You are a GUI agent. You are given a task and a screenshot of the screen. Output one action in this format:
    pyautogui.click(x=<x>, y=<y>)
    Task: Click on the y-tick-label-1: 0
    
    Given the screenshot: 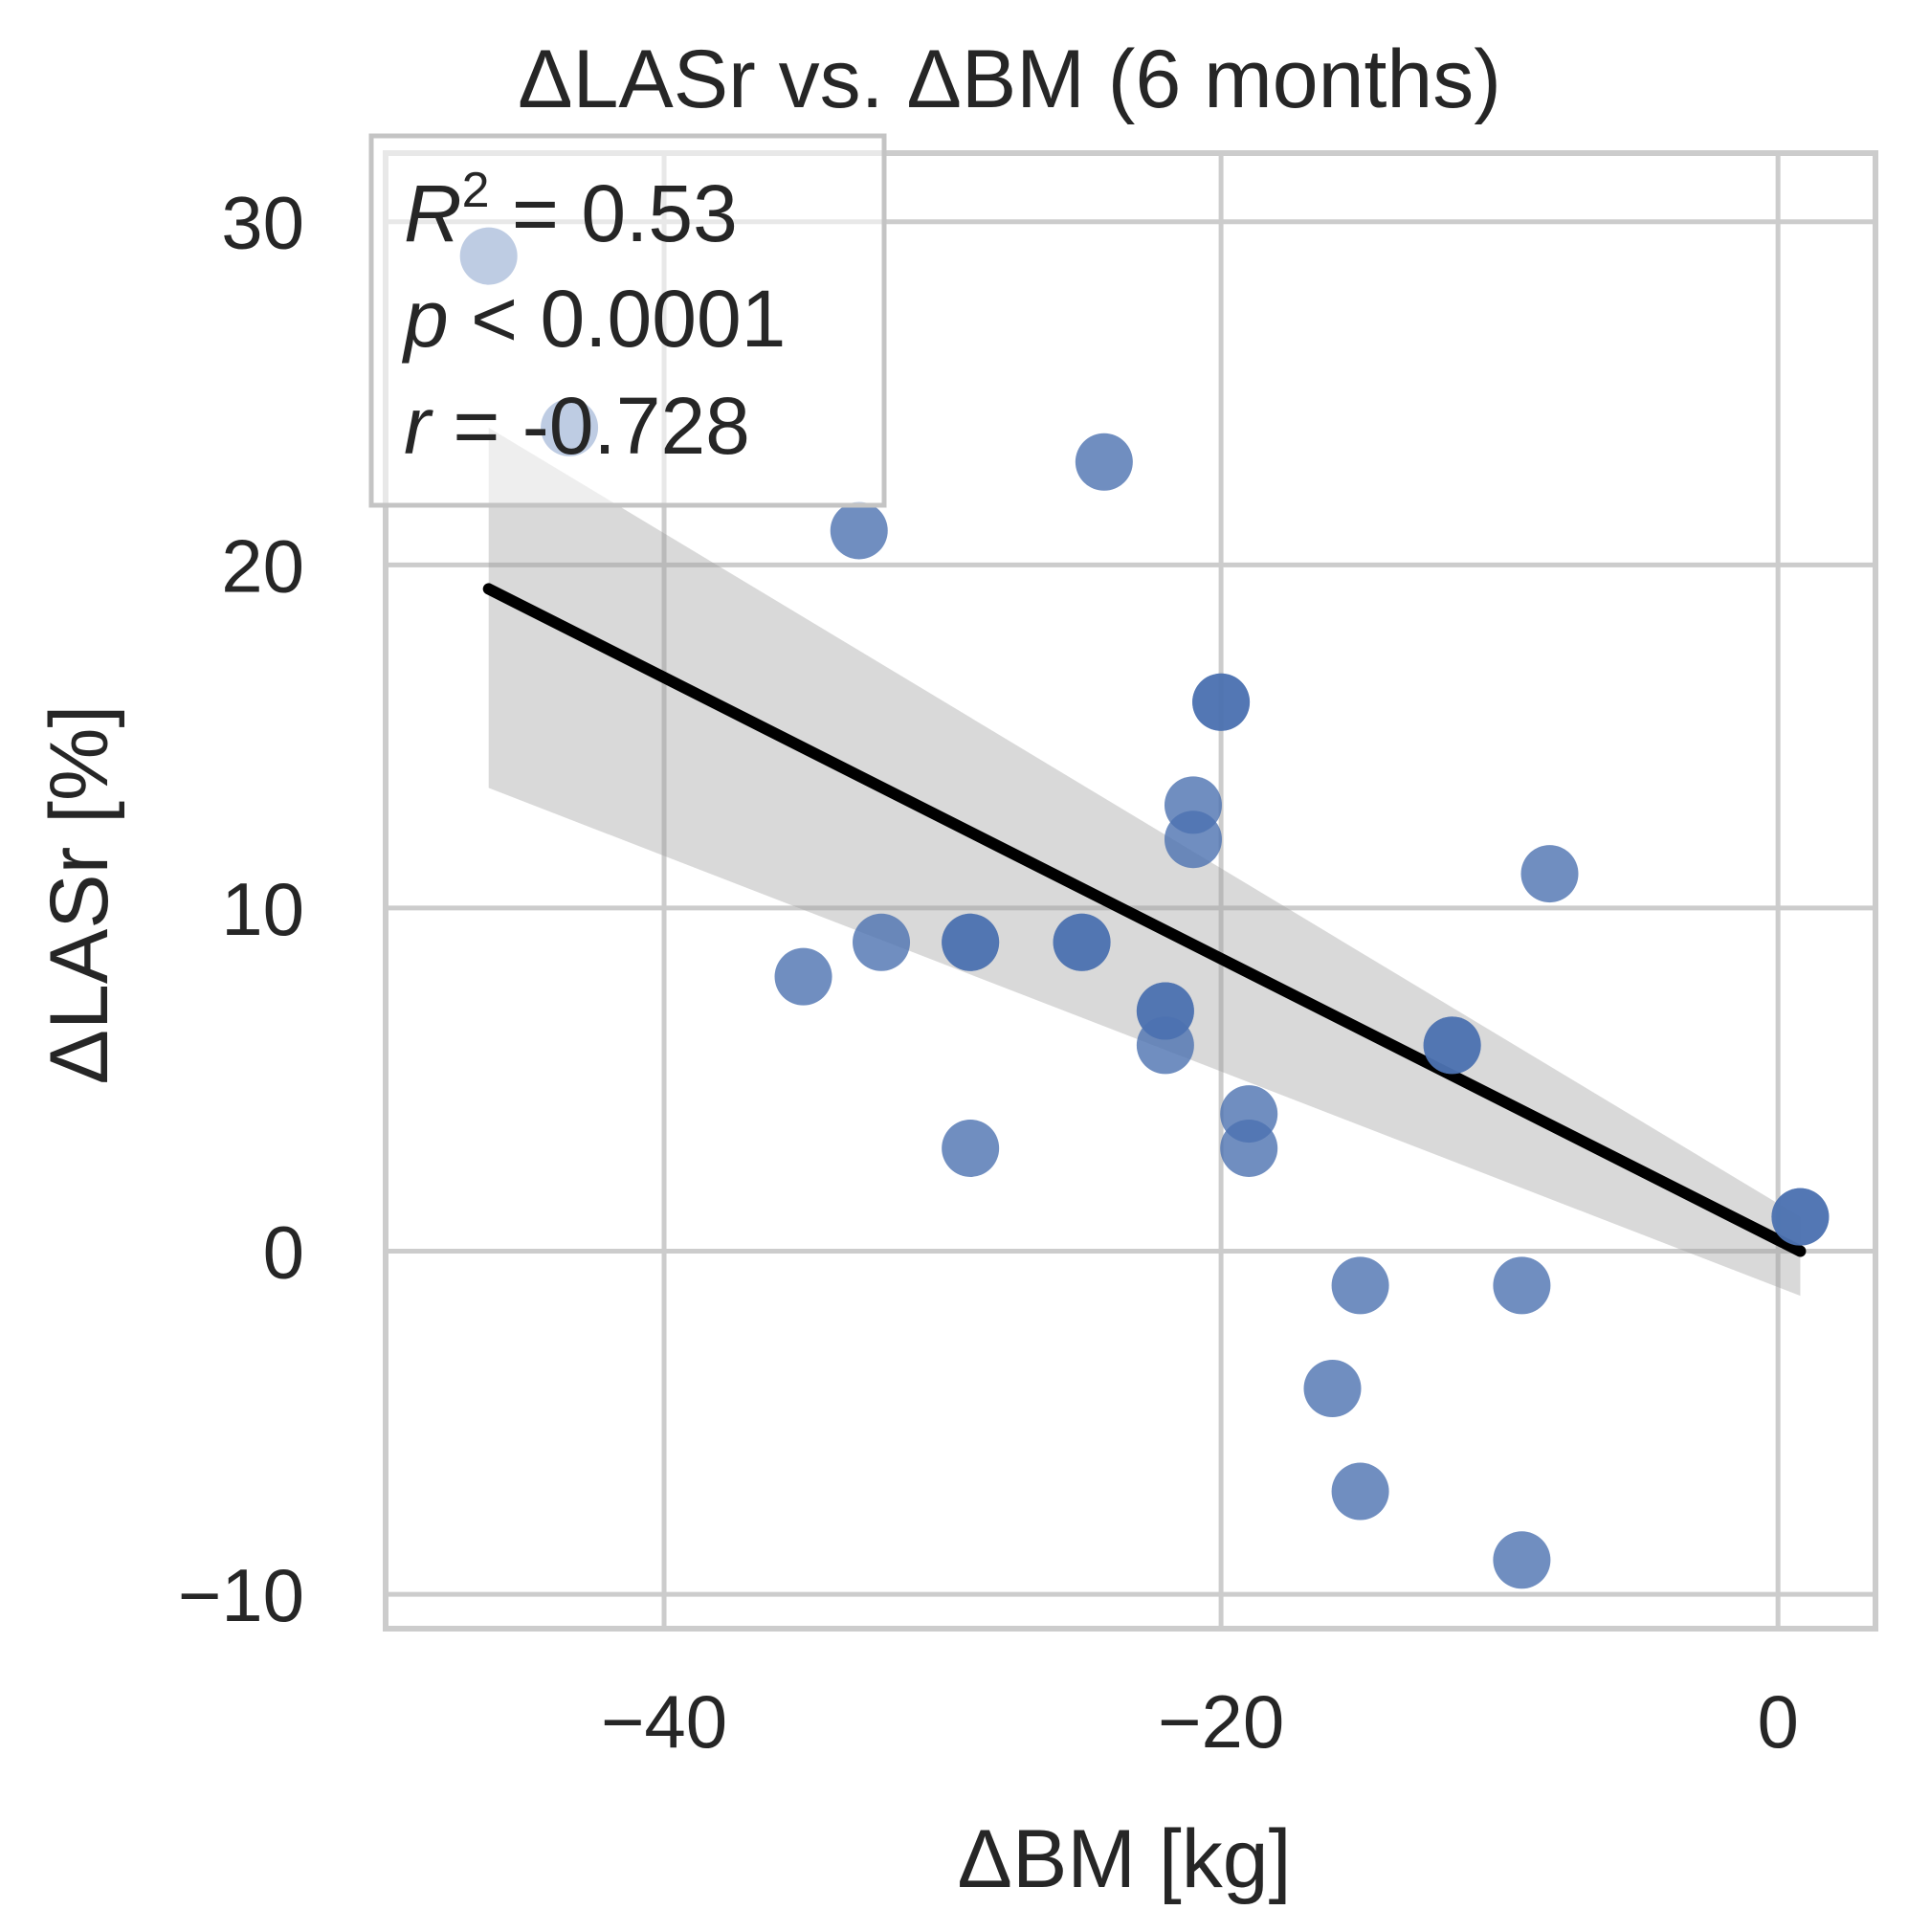 What is the action you would take?
    pyautogui.click(x=283, y=1252)
    